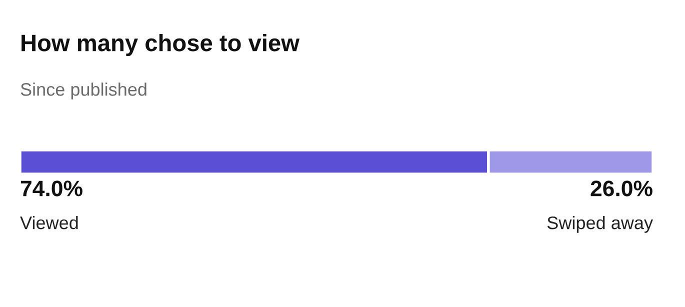  What do you see at coordinates (621, 188) in the screenshot?
I see `data-label: 26.0%` at bounding box center [621, 188].